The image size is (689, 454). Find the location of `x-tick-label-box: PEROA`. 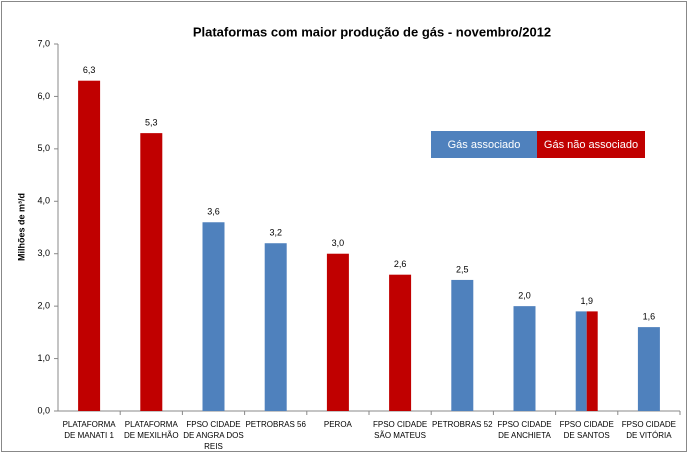

x-tick-label-box: PEROA is located at coordinates (337, 424).